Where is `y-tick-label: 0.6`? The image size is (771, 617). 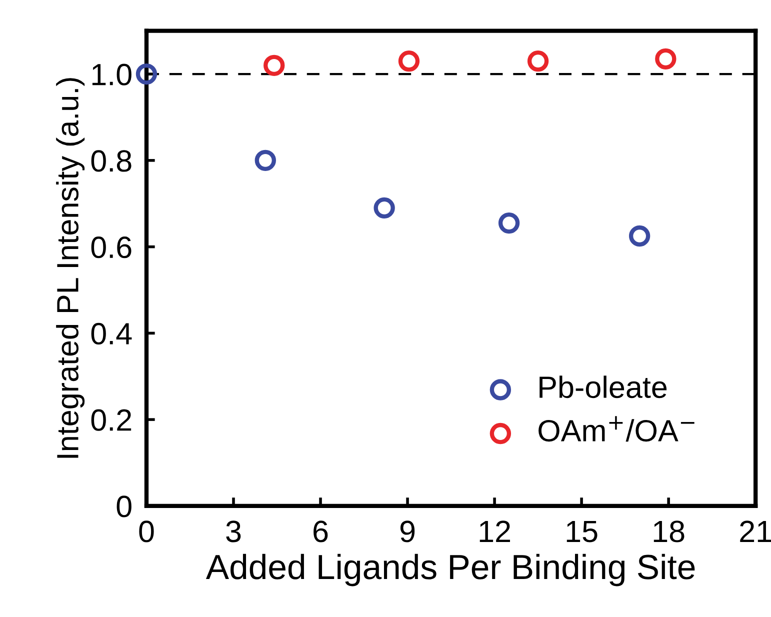
y-tick-label: 0.6 is located at coordinates (111, 247).